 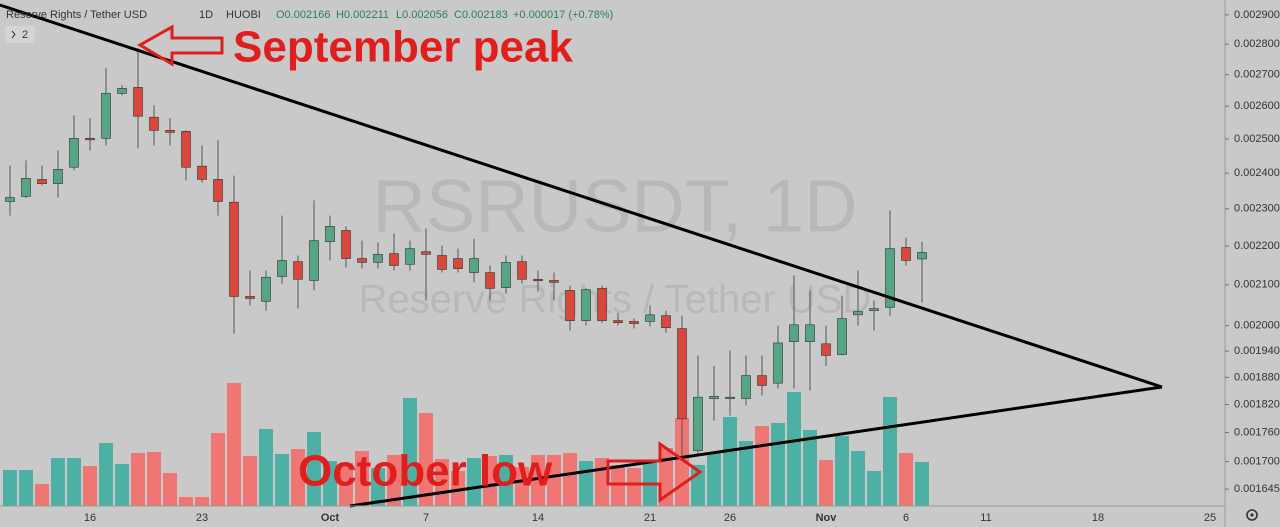 What do you see at coordinates (180, 45) in the screenshot?
I see `arrow-left` at bounding box center [180, 45].